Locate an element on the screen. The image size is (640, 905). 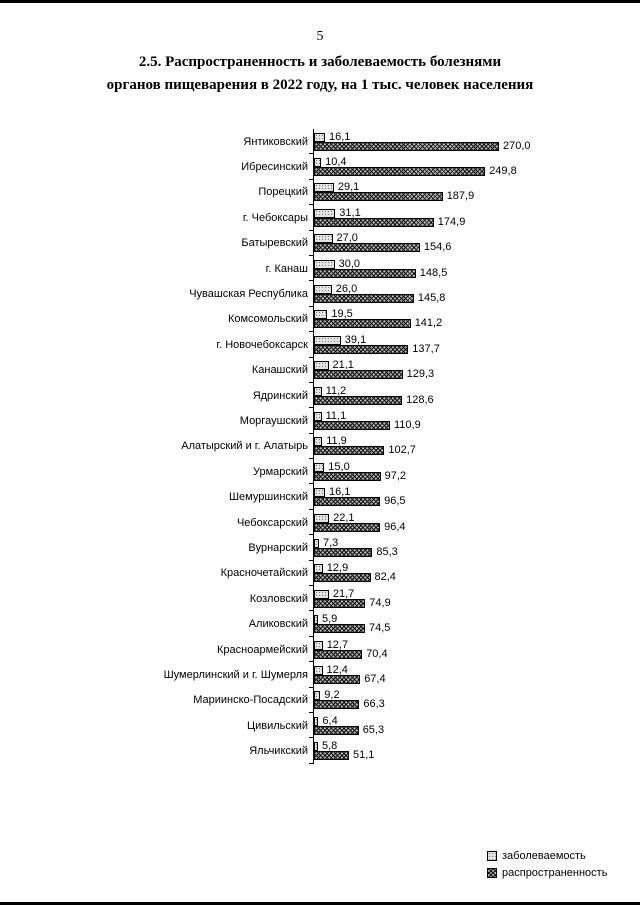
prevalence-value-label: 148,5 is located at coordinates (433, 272).